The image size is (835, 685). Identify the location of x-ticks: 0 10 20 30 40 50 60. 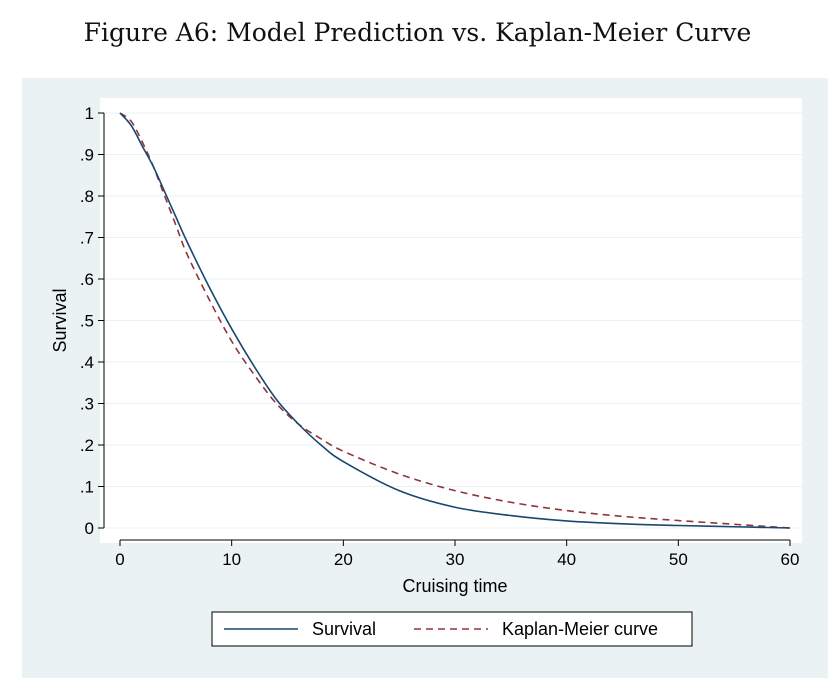
(457, 554).